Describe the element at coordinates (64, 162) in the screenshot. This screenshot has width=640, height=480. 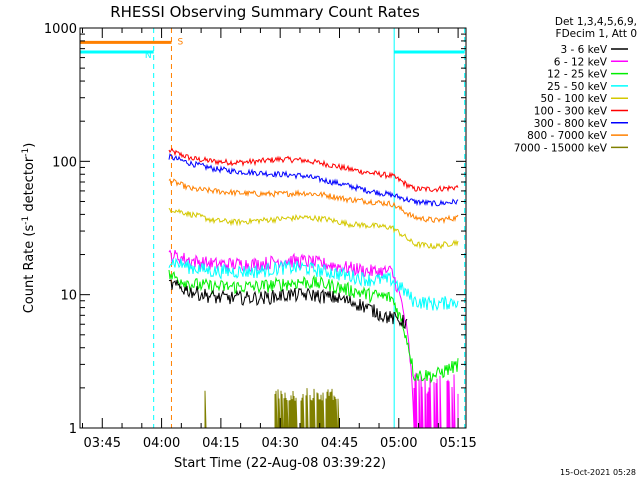
I see `y-tick-label-2: 100` at that location.